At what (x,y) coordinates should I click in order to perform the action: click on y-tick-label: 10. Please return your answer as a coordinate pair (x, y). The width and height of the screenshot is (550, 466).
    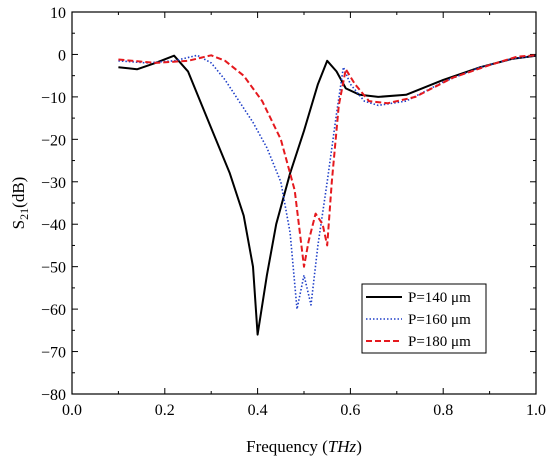
    Looking at the image, I should click on (58, 13).